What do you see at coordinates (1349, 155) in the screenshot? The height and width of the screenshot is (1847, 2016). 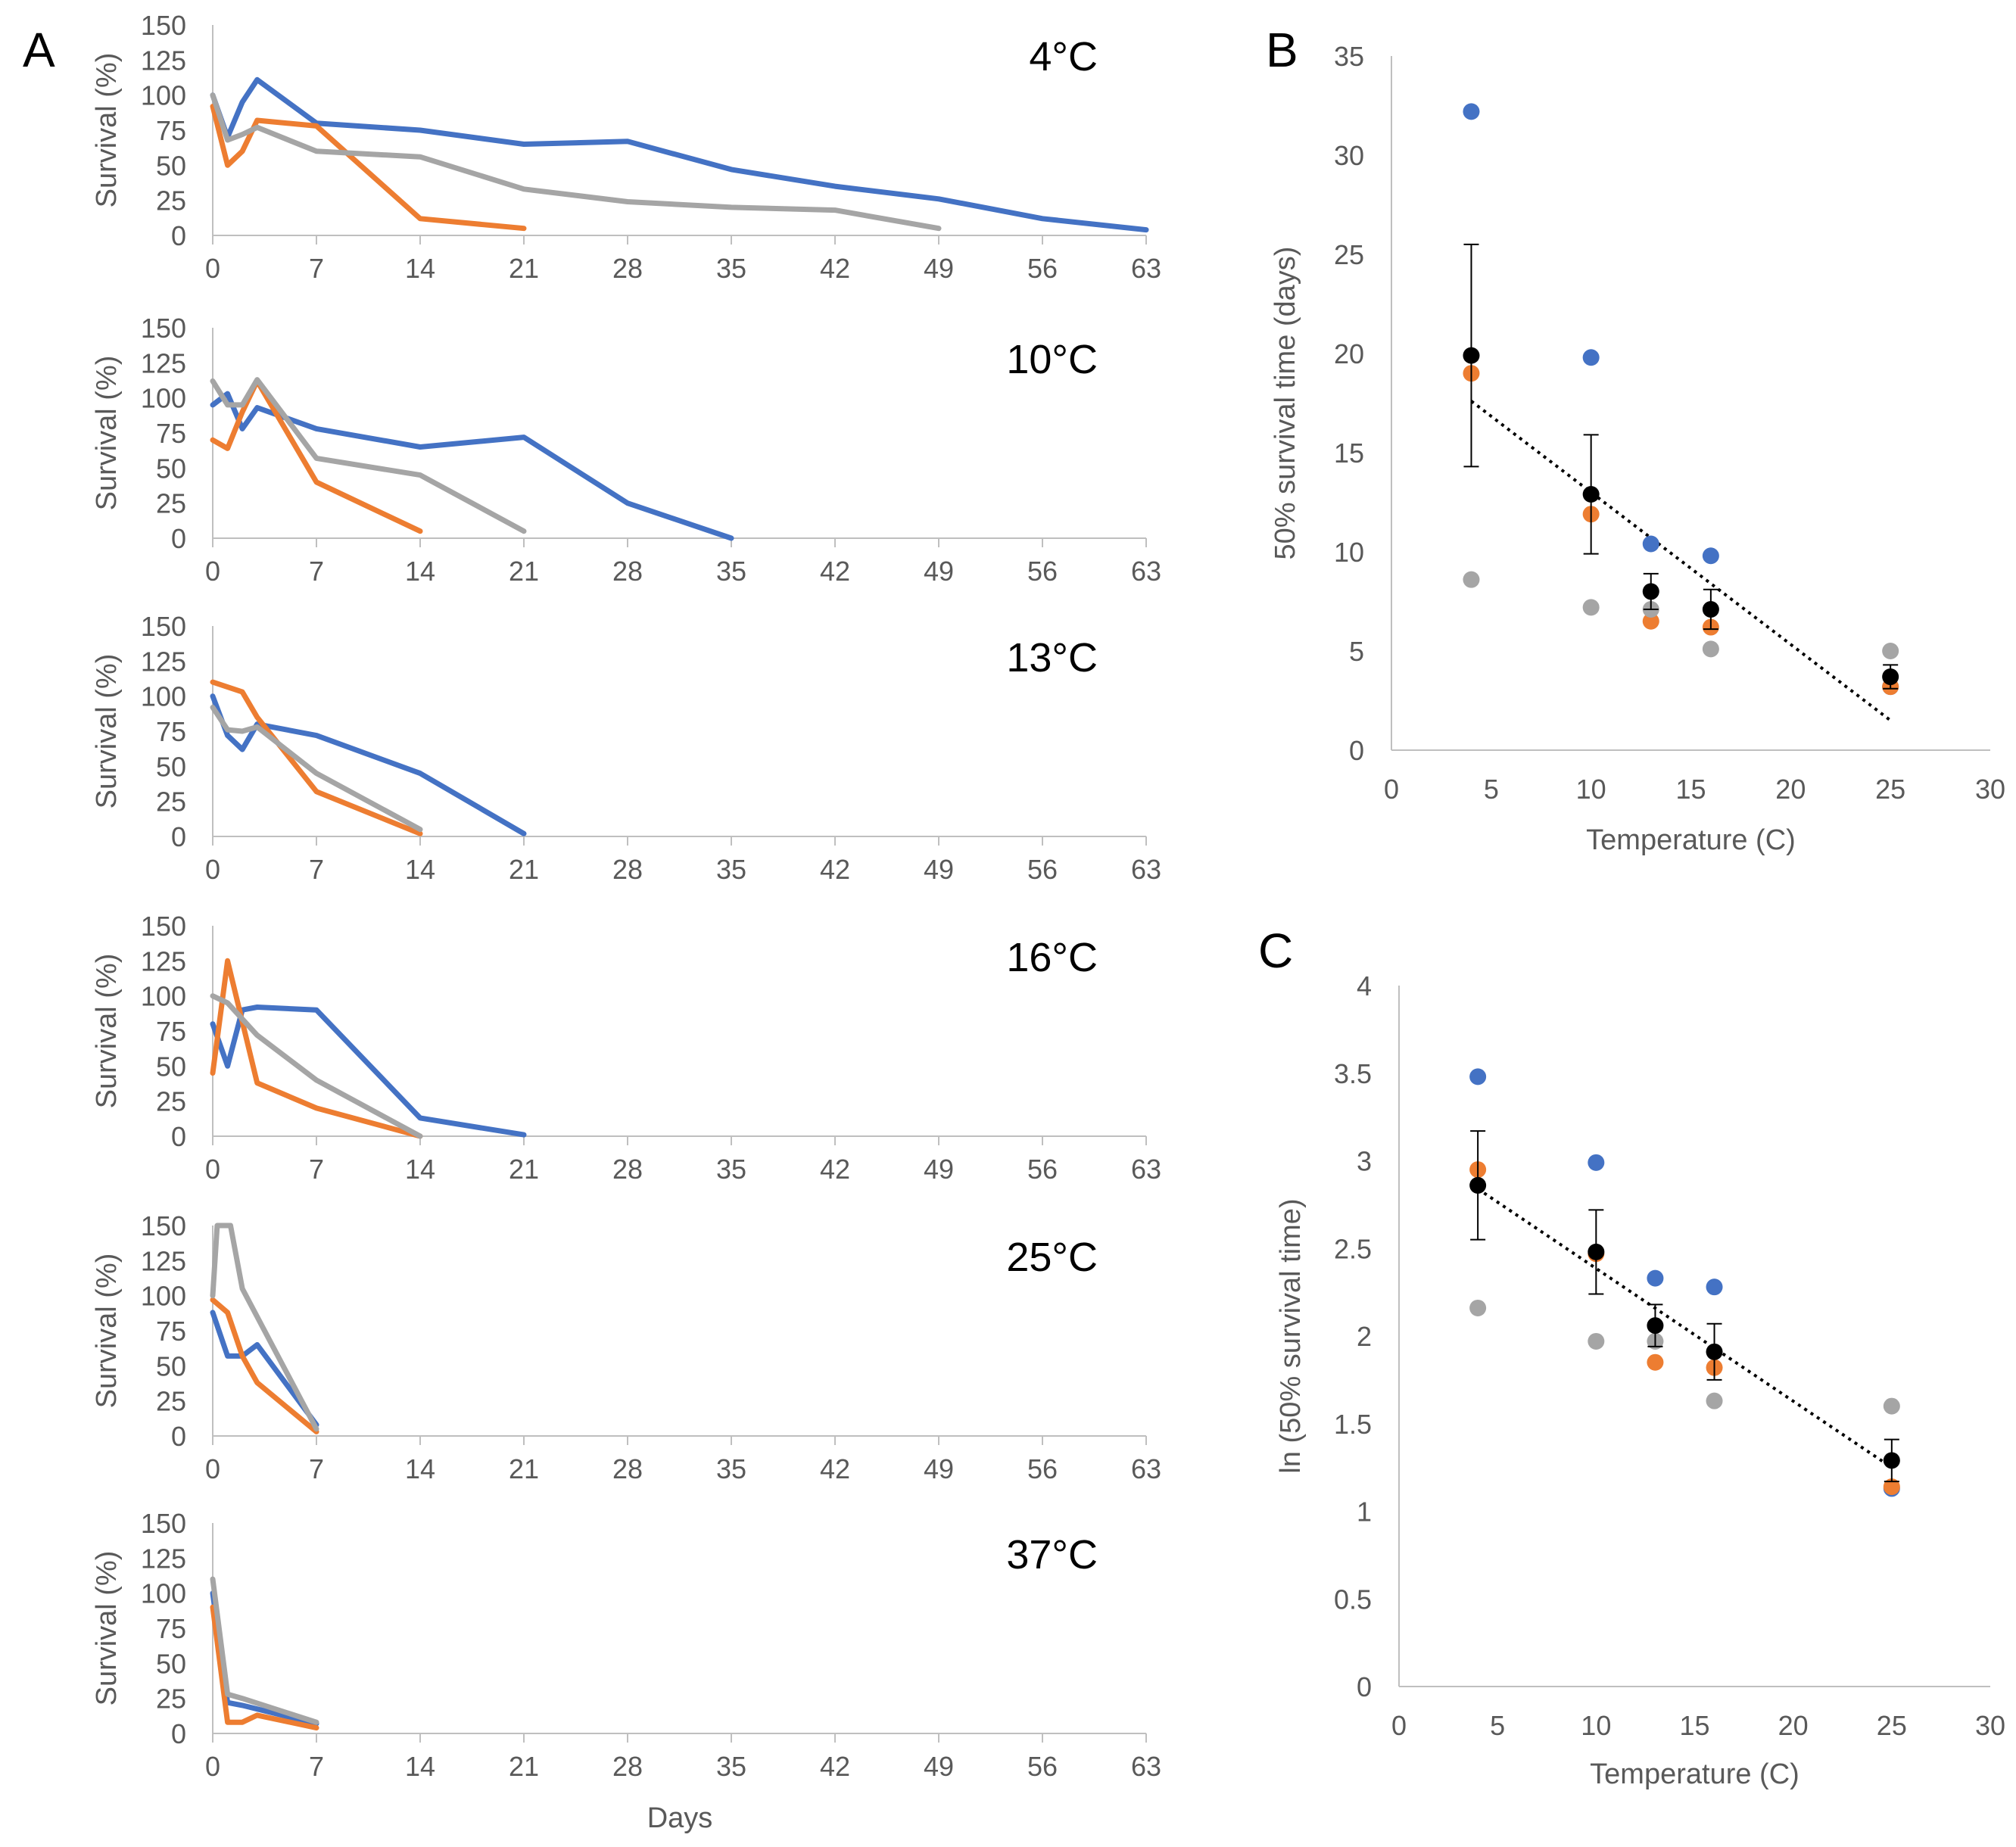 I see `y-tick-label: 30` at bounding box center [1349, 155].